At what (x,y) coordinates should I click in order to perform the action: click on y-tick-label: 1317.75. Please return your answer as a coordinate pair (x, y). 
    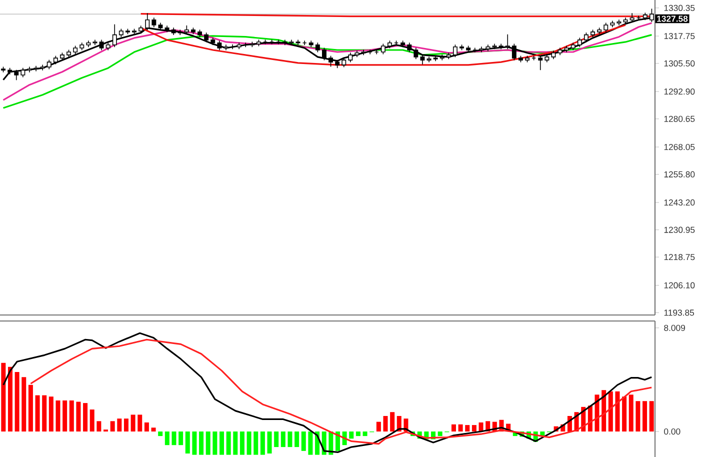
    Looking at the image, I should click on (679, 36).